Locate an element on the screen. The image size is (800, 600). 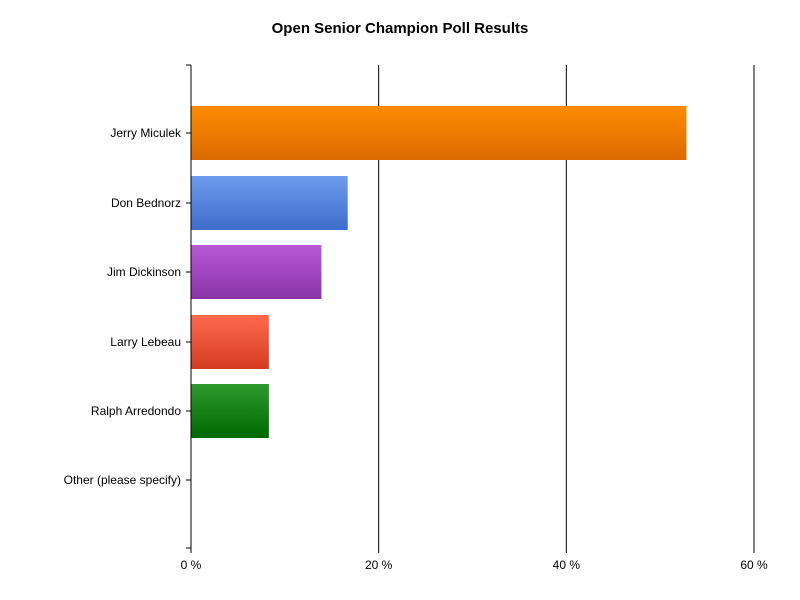
x-tick-label-40: 40 % is located at coordinates (567, 565).